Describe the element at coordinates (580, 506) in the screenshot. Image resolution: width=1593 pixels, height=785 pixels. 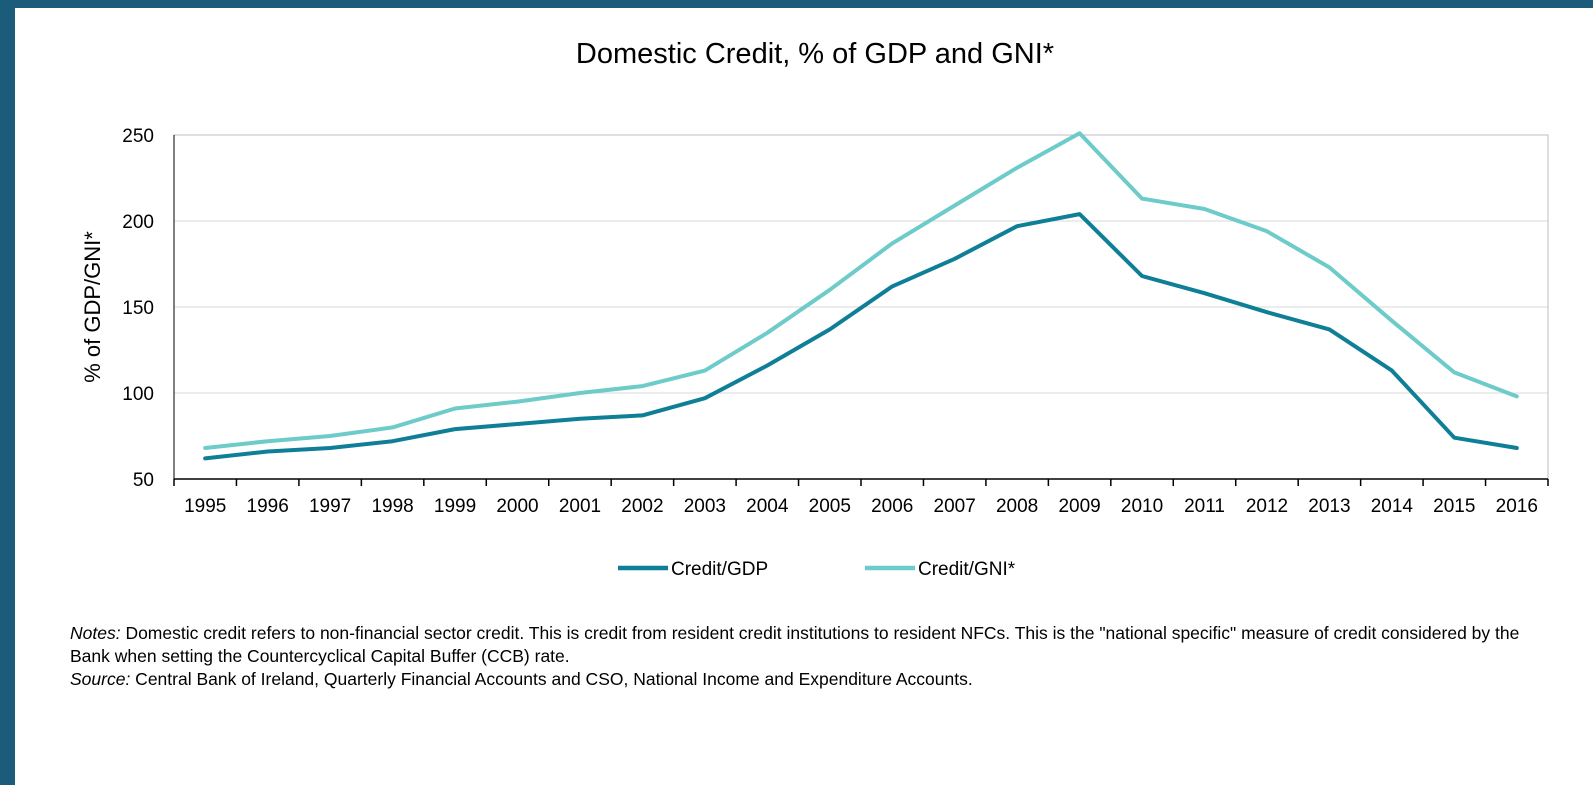
I see `x-tick-label: 2001` at that location.